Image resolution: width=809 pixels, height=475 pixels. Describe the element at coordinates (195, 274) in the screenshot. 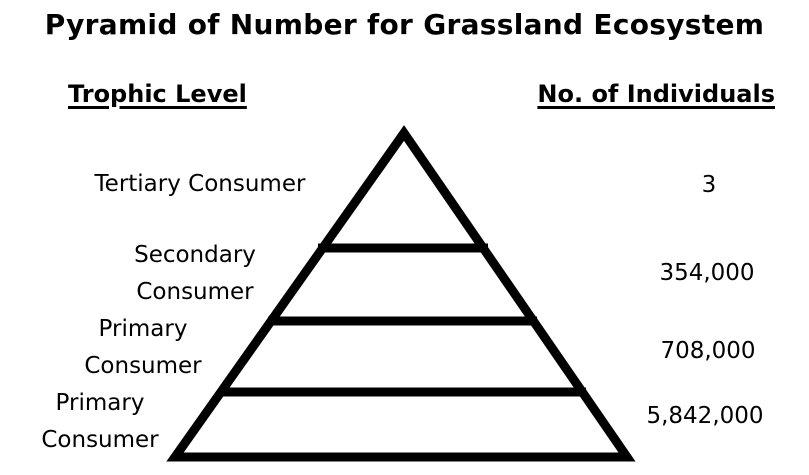

I see `level-label-secondary: Secondary Consumer` at that location.